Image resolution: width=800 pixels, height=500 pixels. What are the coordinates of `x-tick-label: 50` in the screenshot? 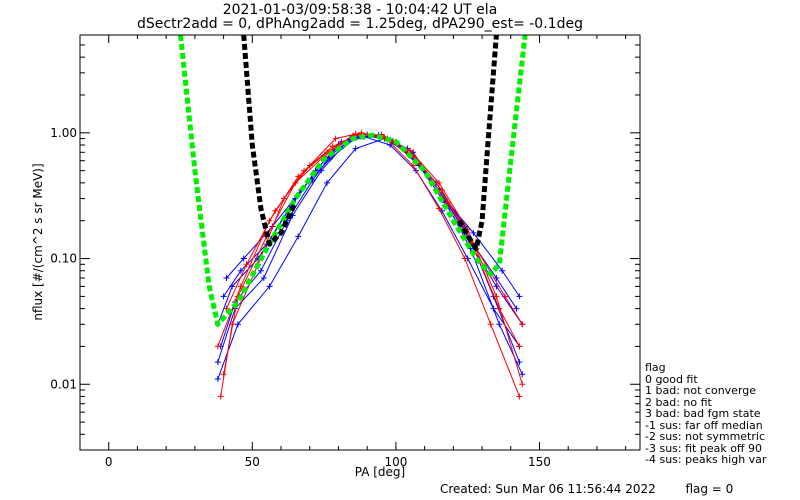 It's located at (252, 462).